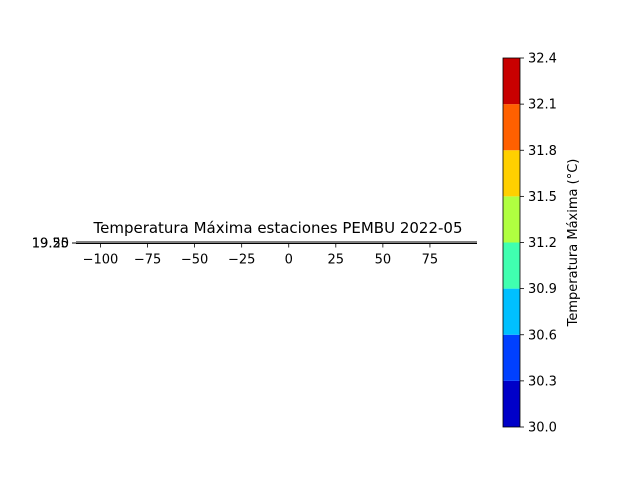 The image size is (640, 480). What do you see at coordinates (261, 255) in the screenshot?
I see `x-ticks: −100 −75 −50 −25 0 25 50 75` at bounding box center [261, 255].